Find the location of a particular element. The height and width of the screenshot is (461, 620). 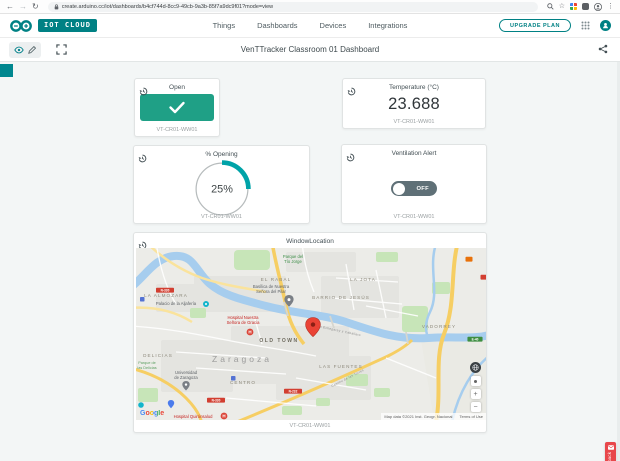

zoom-out-button: − is located at coordinates (475, 407).